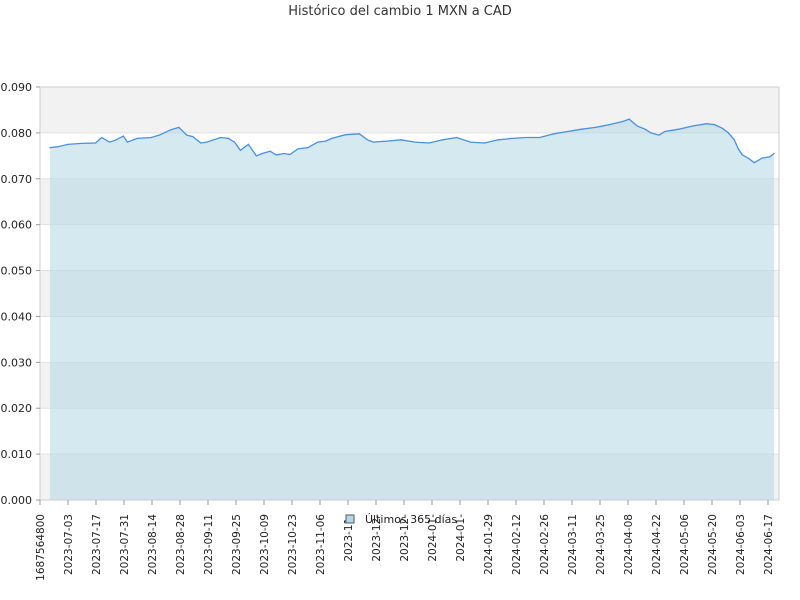 This screenshot has width=800, height=600. Describe the element at coordinates (349, 538) in the screenshot. I see `x-tick-label: 2023-11-` at that location.